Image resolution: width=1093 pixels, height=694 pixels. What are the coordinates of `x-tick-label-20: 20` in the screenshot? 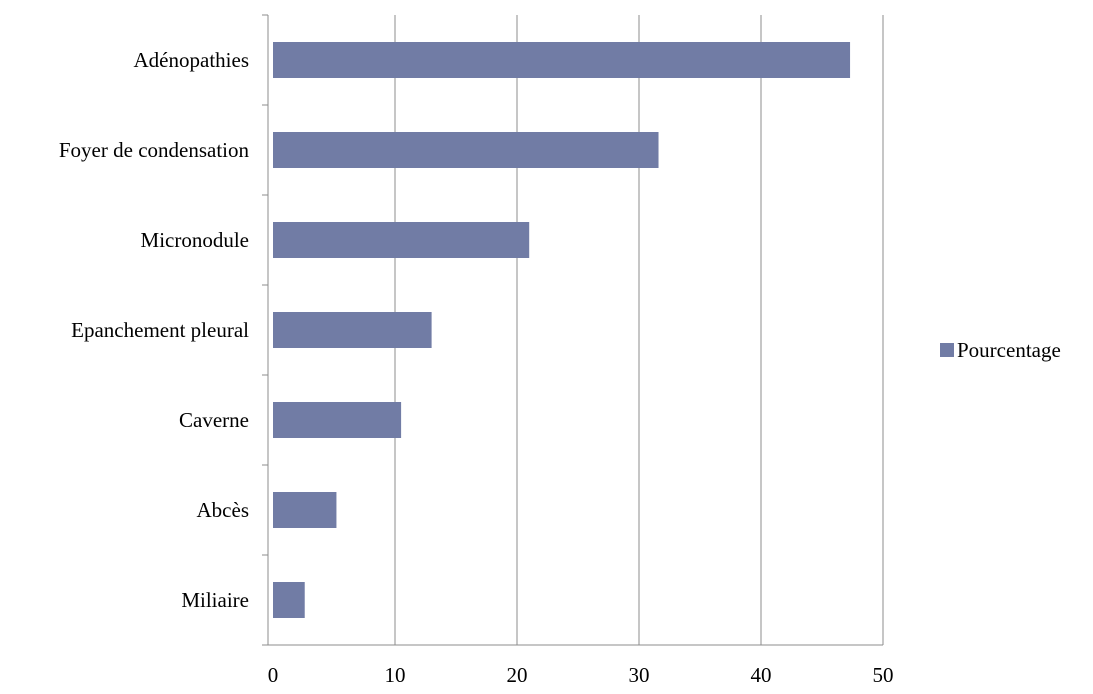 It's located at (517, 675).